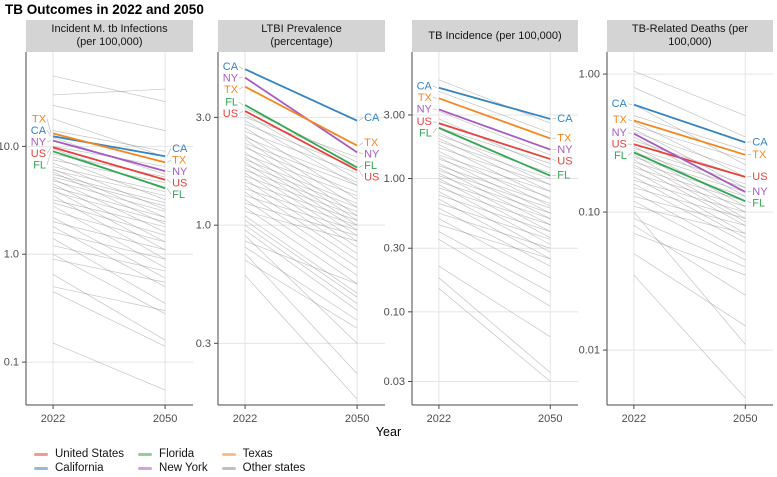 This screenshot has width=777, height=477. I want to click on panel-header-tb-deaths: TB-Related Deaths (per 100,000), so click(690, 36).